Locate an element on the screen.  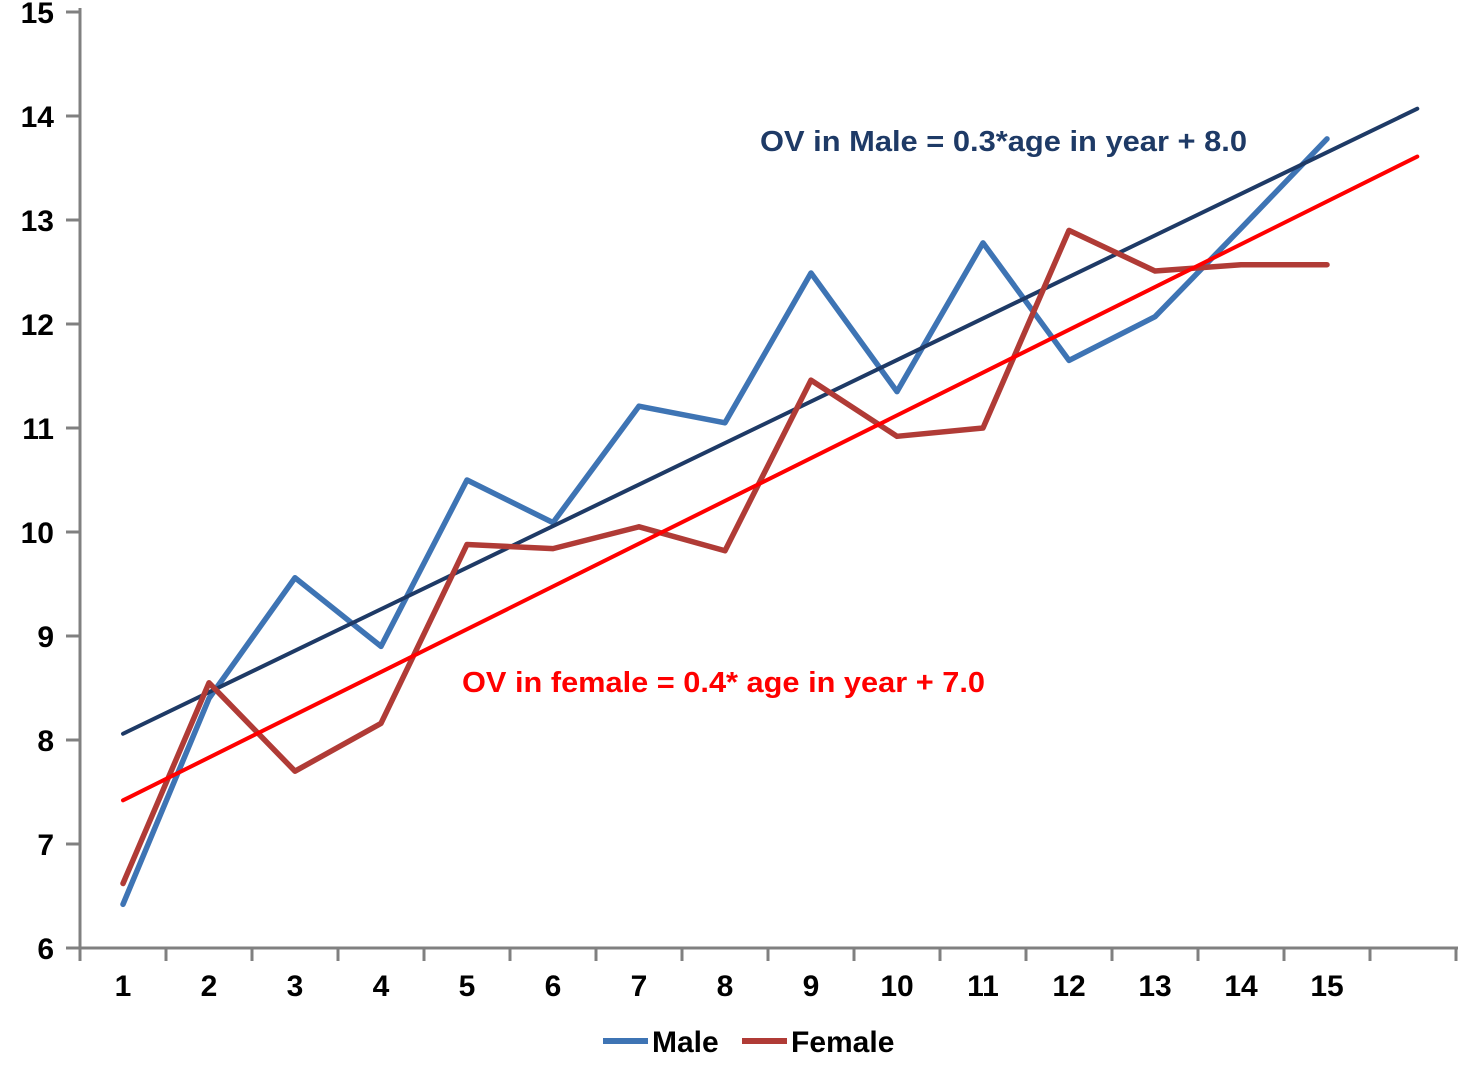
y-tick-label: 11 is located at coordinates (38, 429).